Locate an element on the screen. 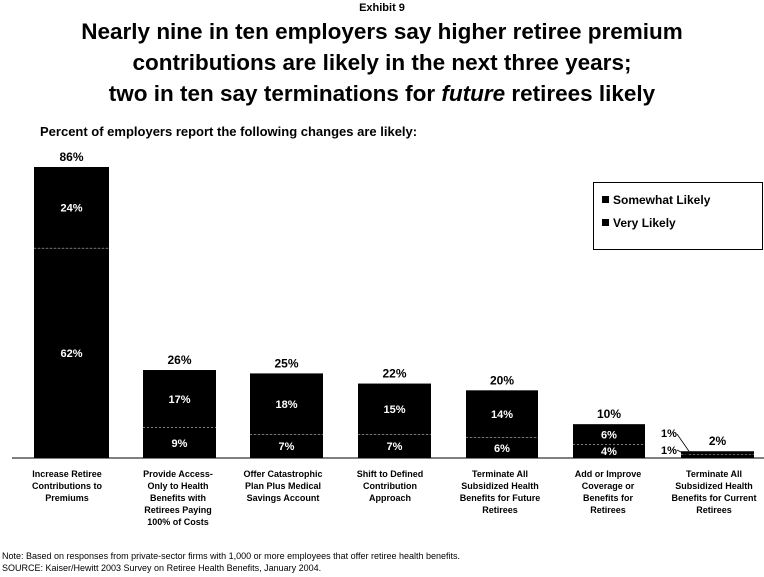  somewhat-label-4: 15% is located at coordinates (394, 410).